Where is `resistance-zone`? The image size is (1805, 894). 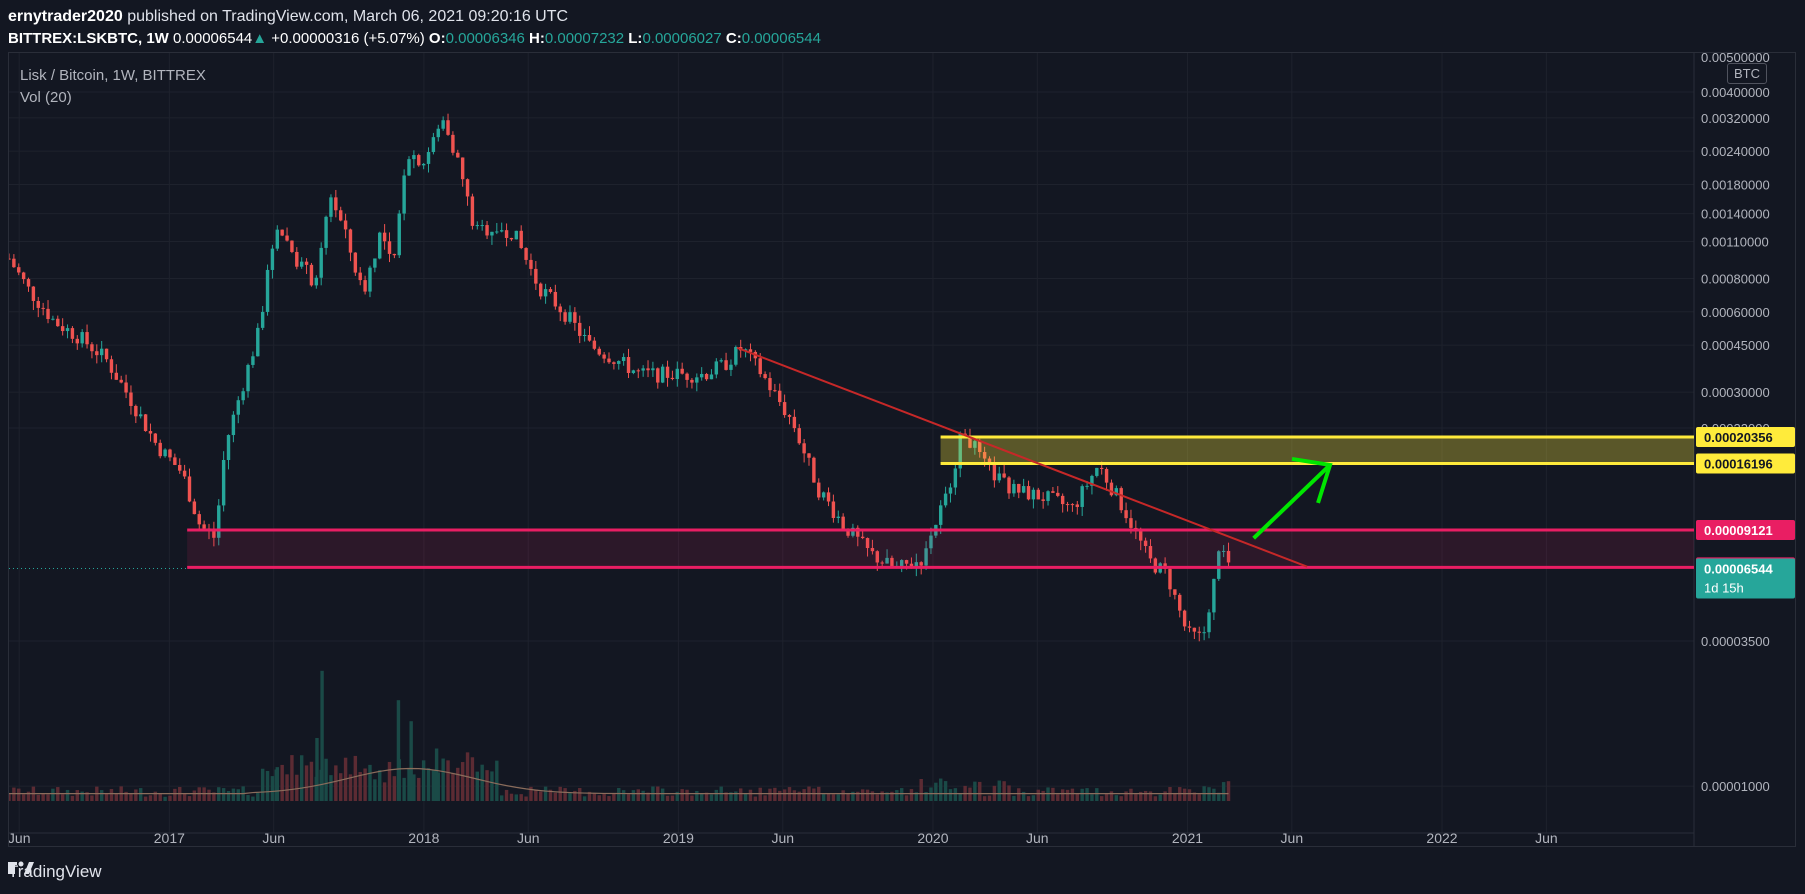 resistance-zone is located at coordinates (1317, 450).